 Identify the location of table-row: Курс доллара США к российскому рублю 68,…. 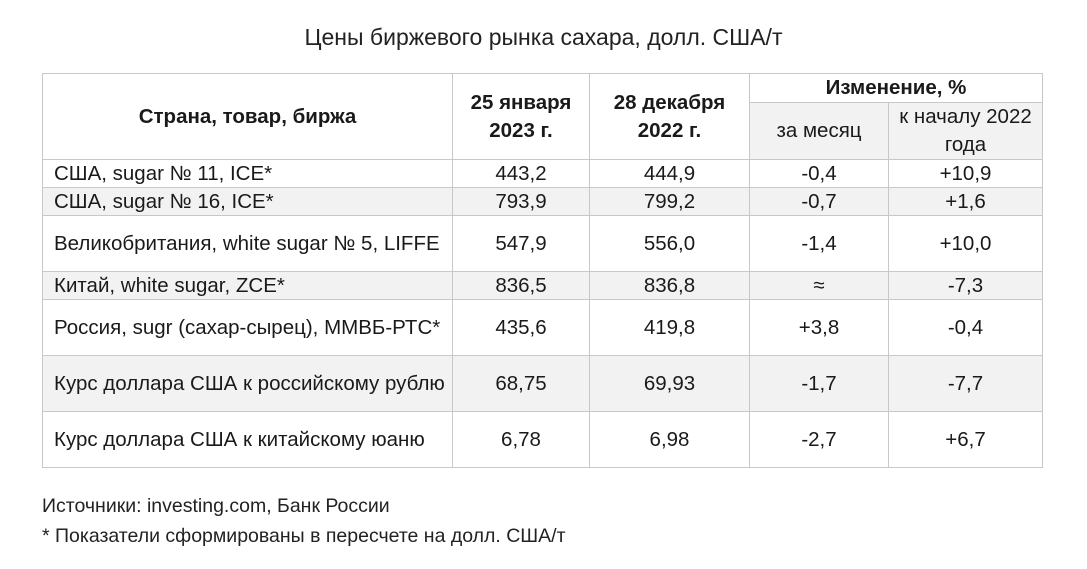
(542, 383).